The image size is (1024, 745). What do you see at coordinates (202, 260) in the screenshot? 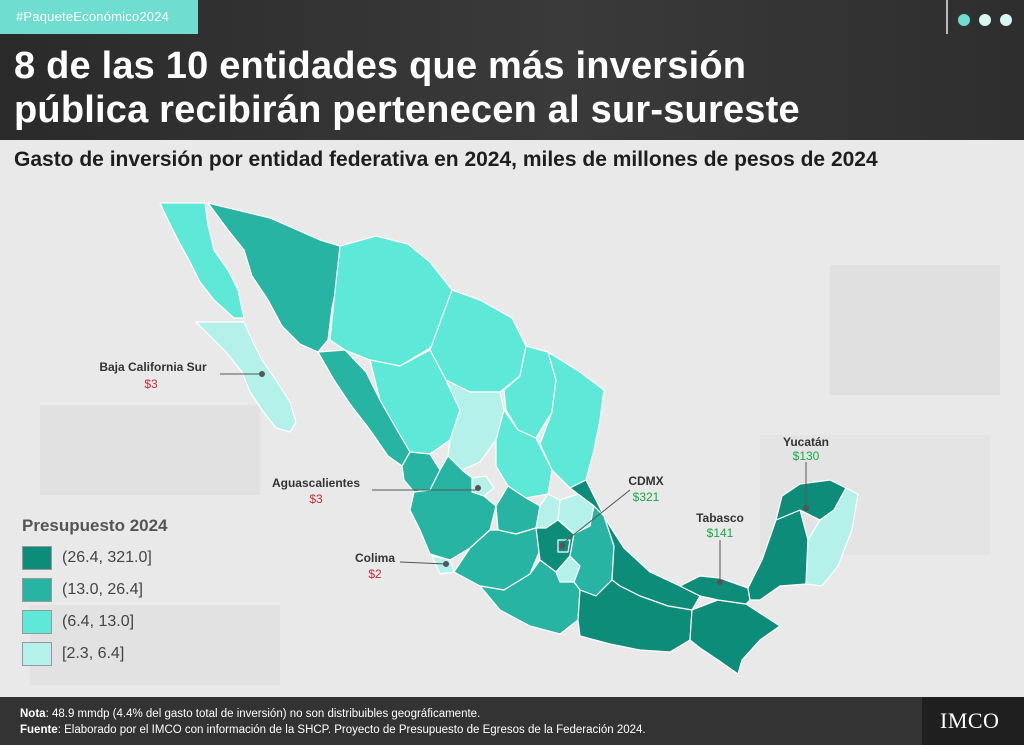
I see `state-baja-california` at bounding box center [202, 260].